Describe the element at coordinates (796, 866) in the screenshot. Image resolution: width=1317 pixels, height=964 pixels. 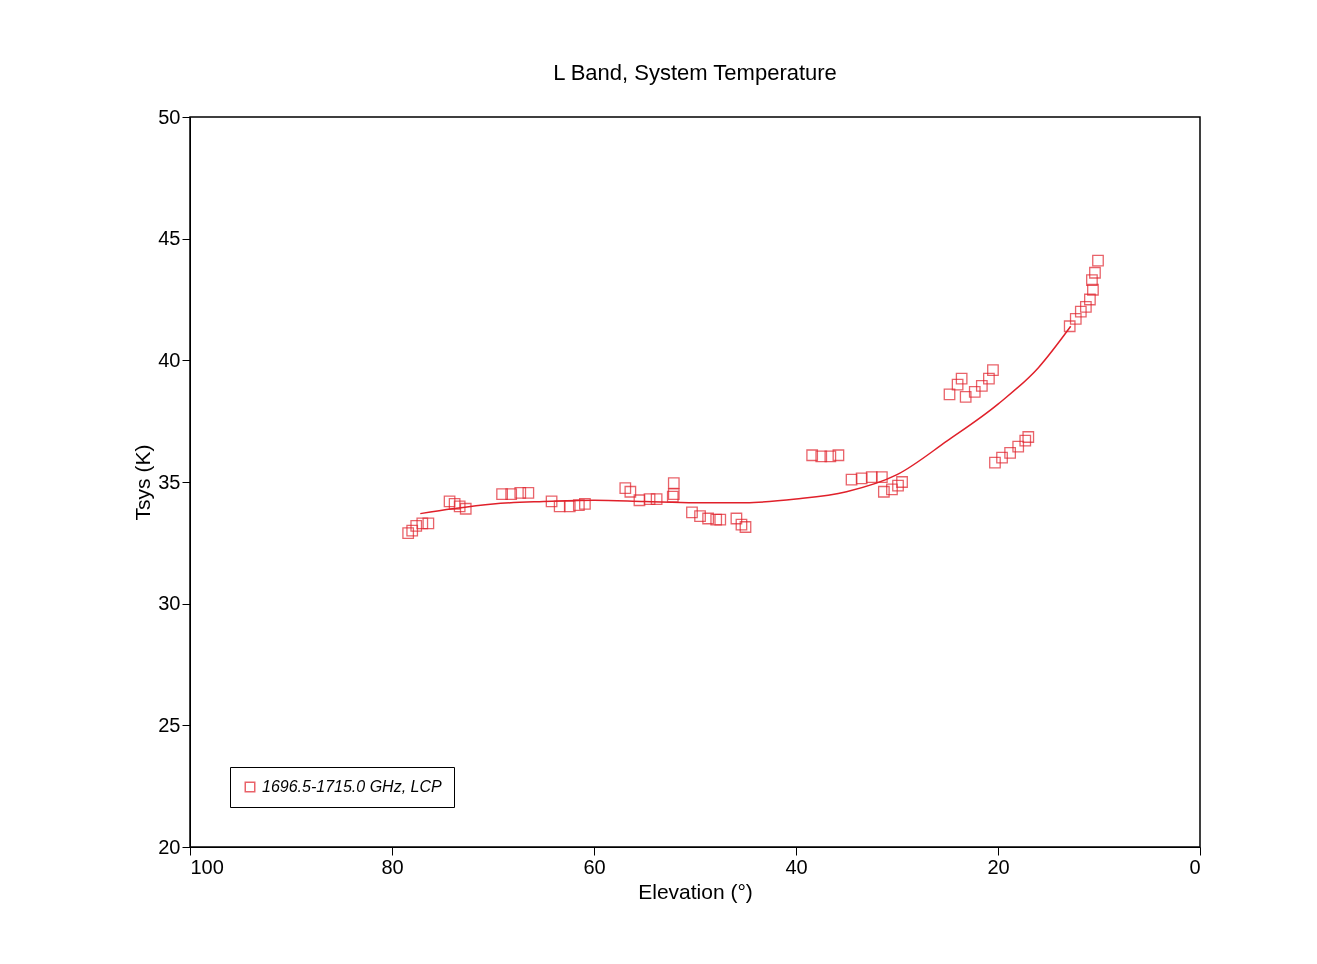
I see `x-tick-label: 40` at that location.